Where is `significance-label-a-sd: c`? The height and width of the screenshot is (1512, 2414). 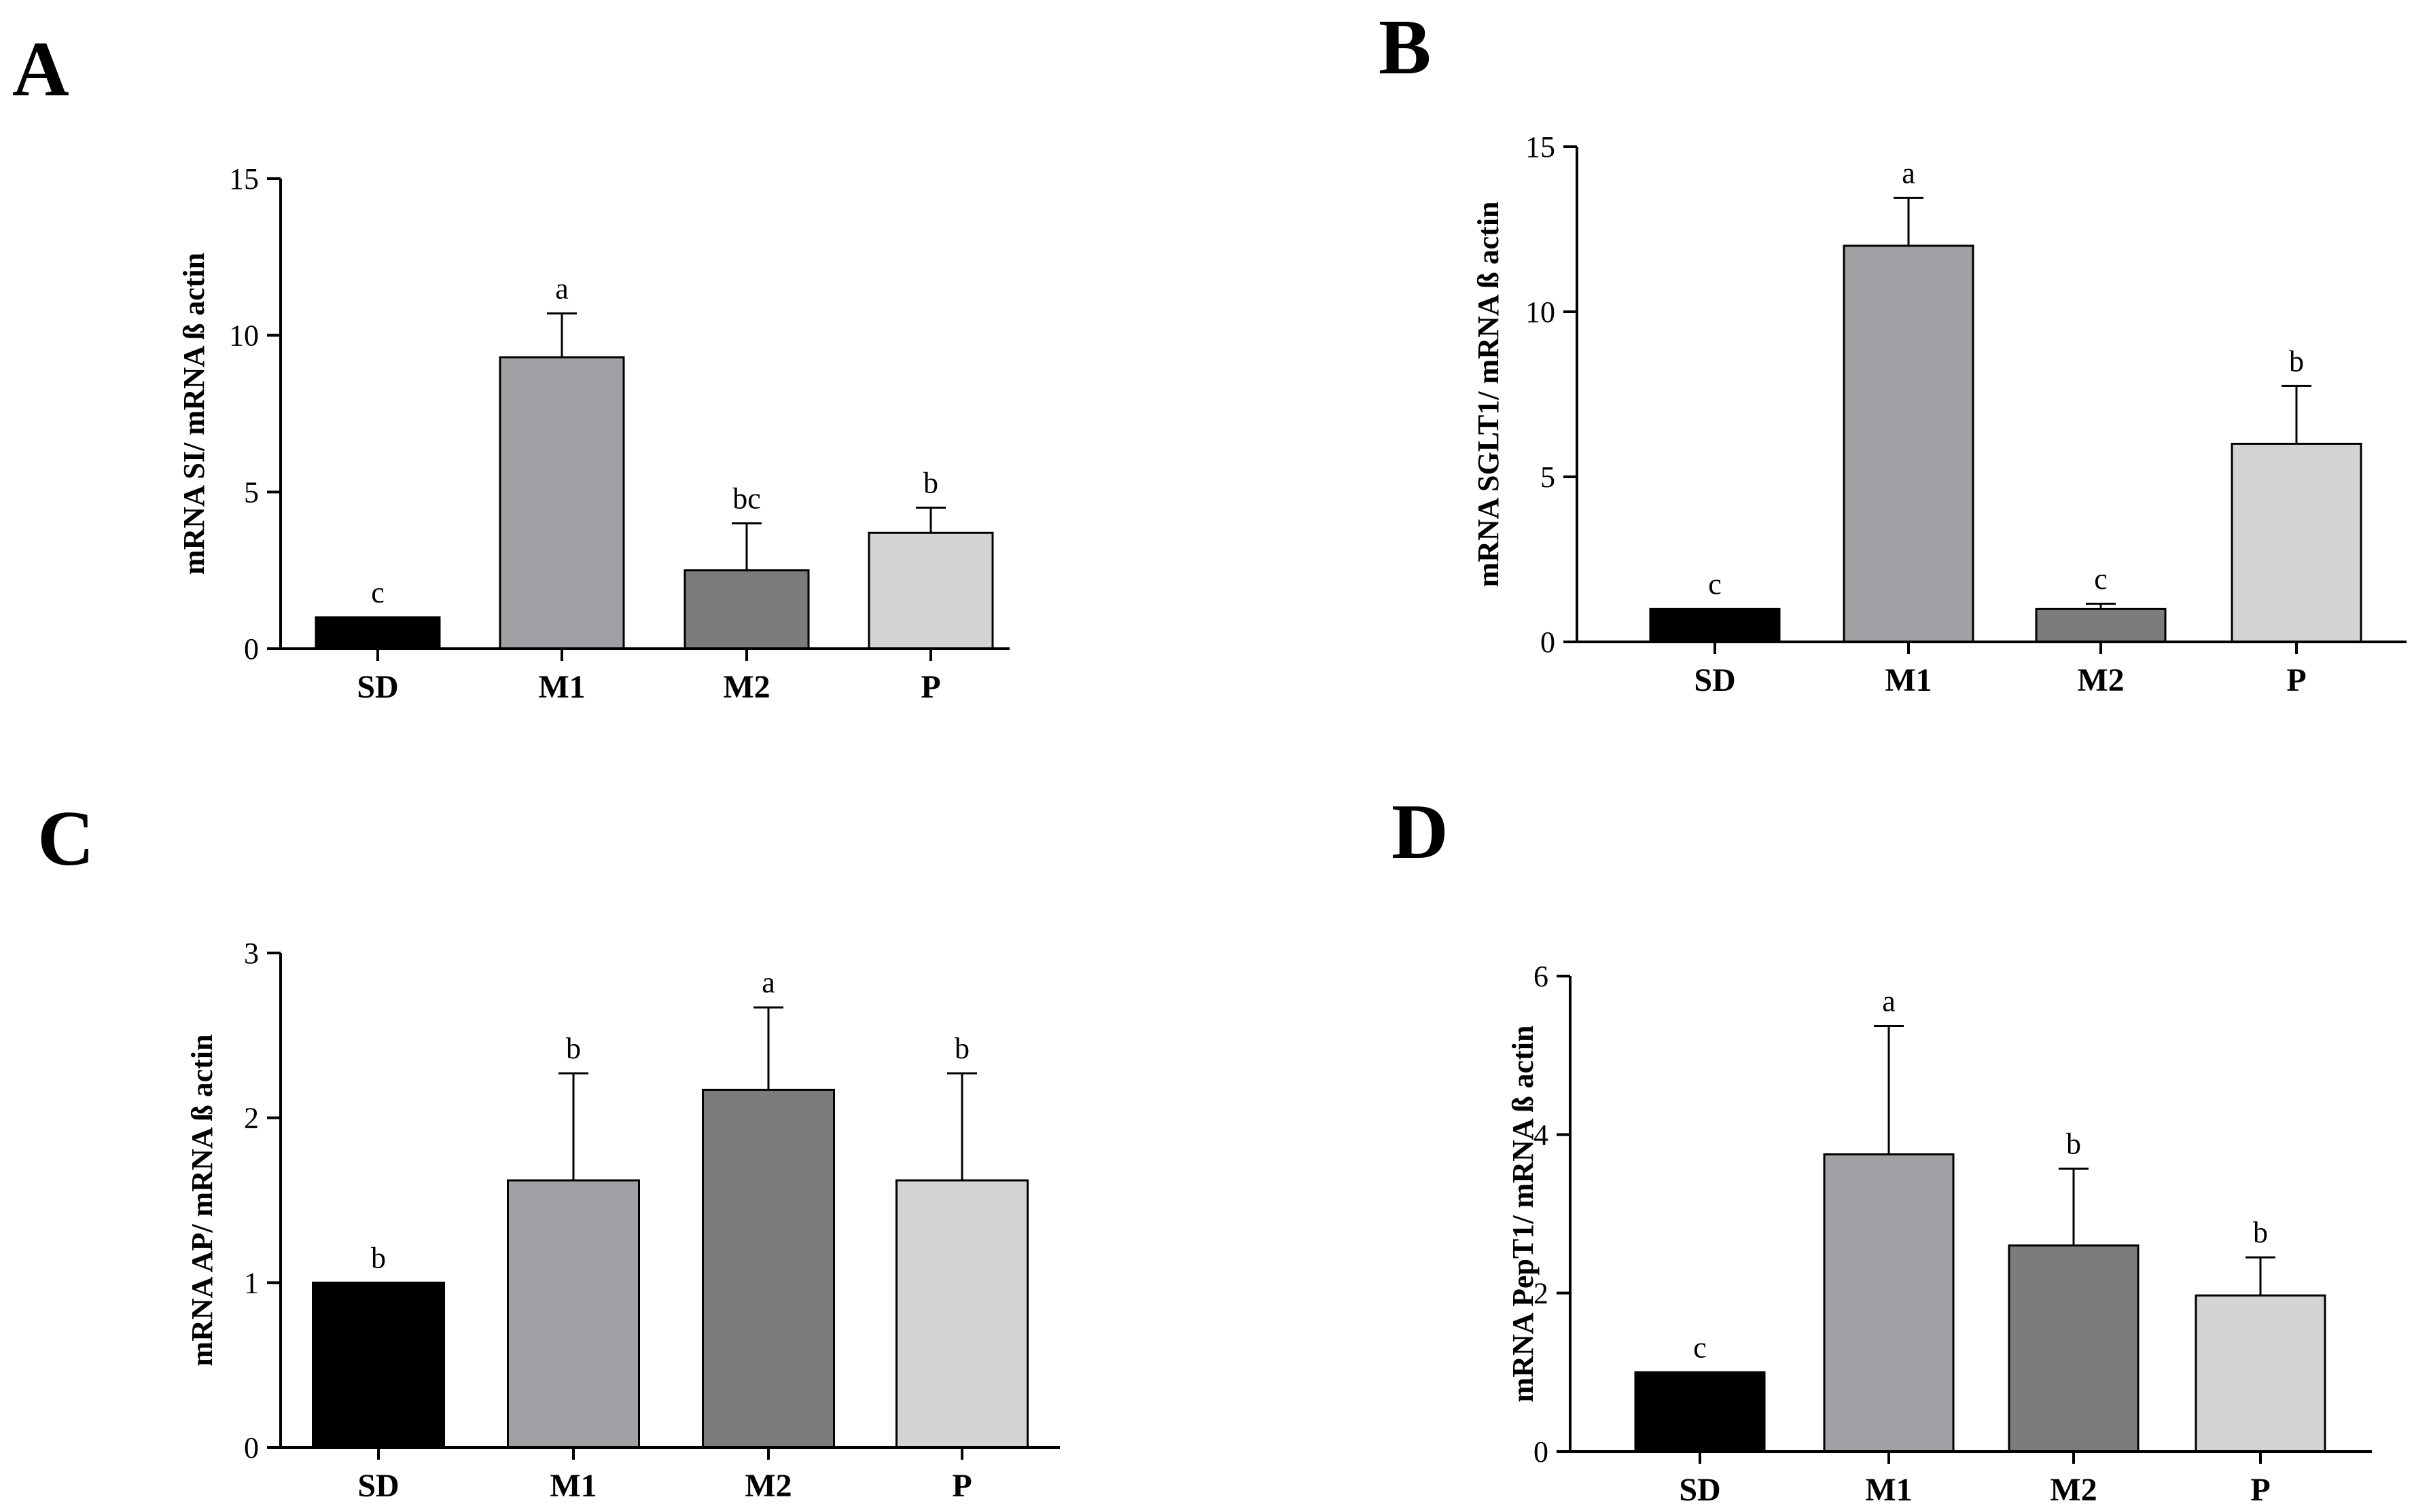 significance-label-a-sd: c is located at coordinates (378, 592).